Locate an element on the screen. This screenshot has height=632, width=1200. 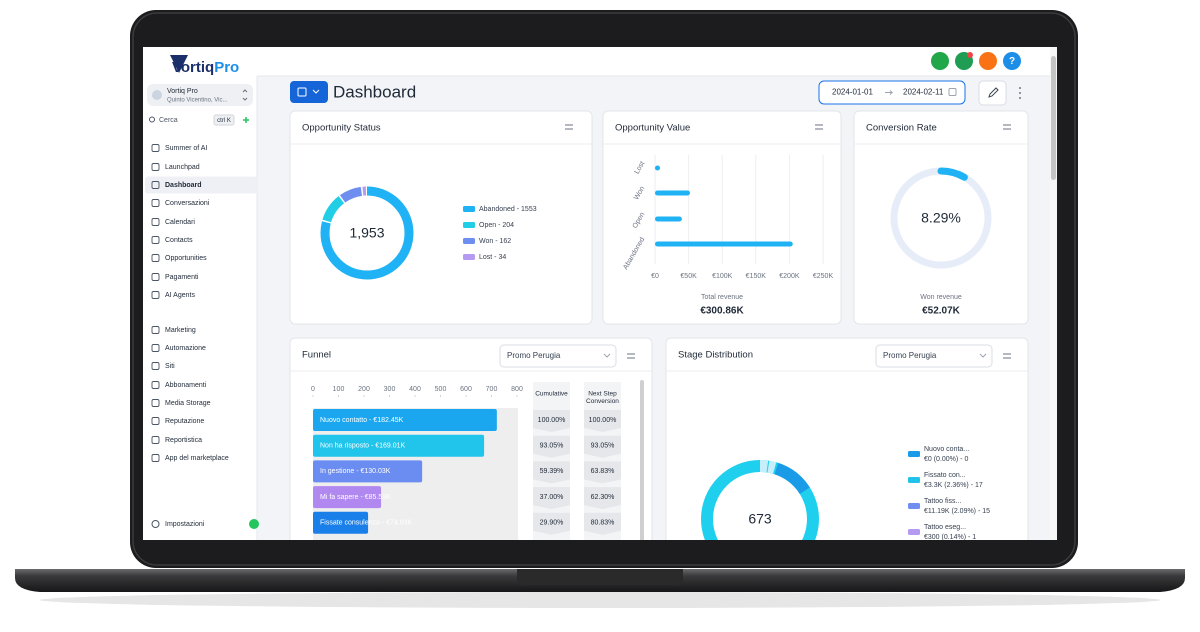
legend-label: Open - 204 is located at coordinates (496, 225).